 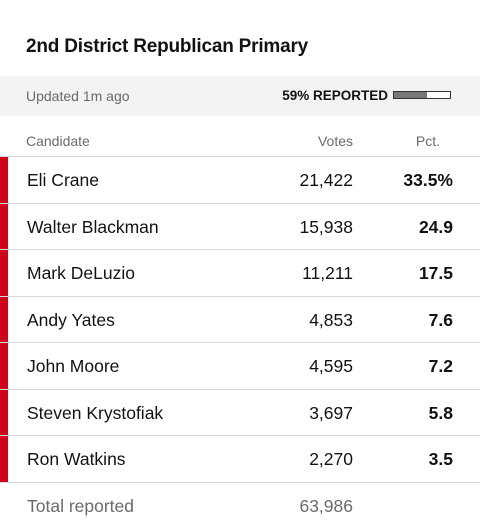 I want to click on total-reported-label: Total reported, so click(x=81, y=506).